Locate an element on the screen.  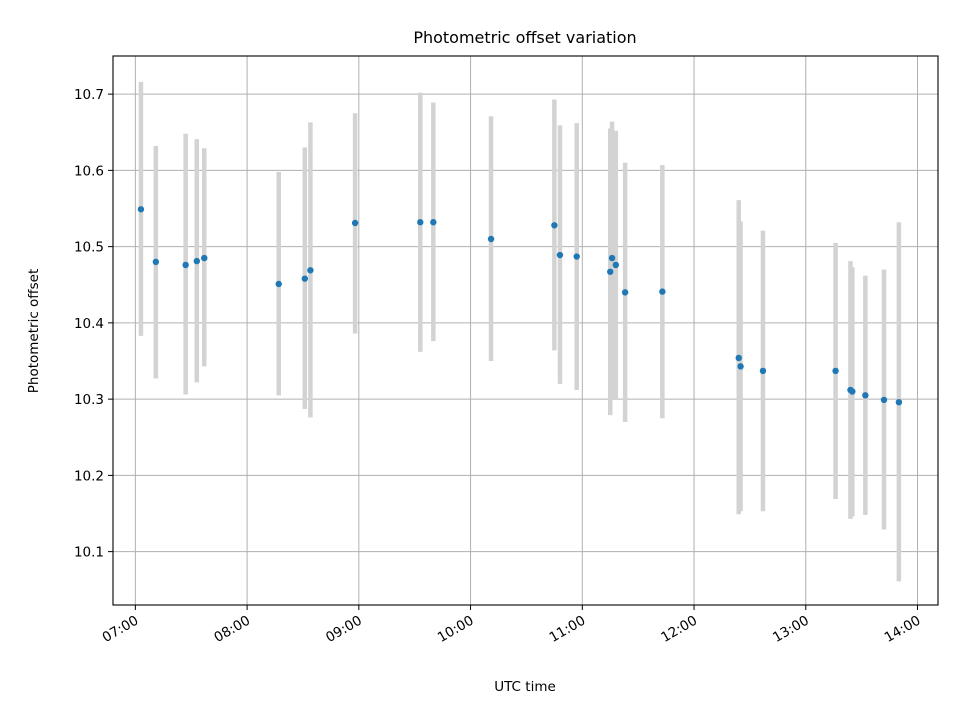
x-tick-label: 08:00 is located at coordinates (232, 629).